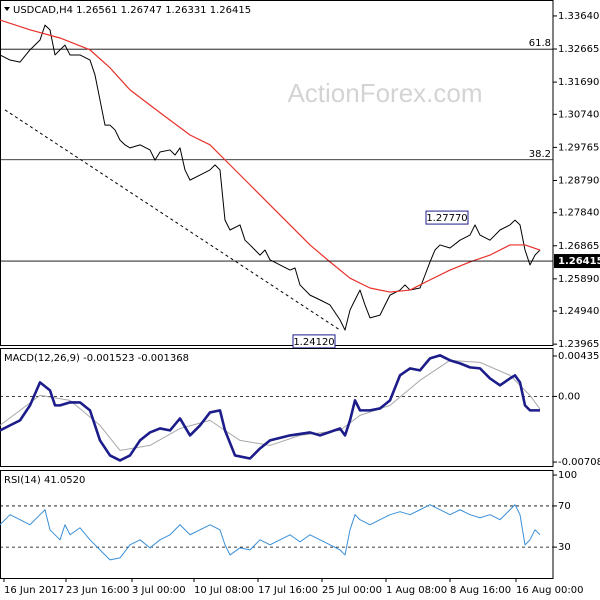 This screenshot has height=600, width=600. Describe the element at coordinates (416, 590) in the screenshot. I see `x-tick-label: 1 Aug 08:00` at that location.